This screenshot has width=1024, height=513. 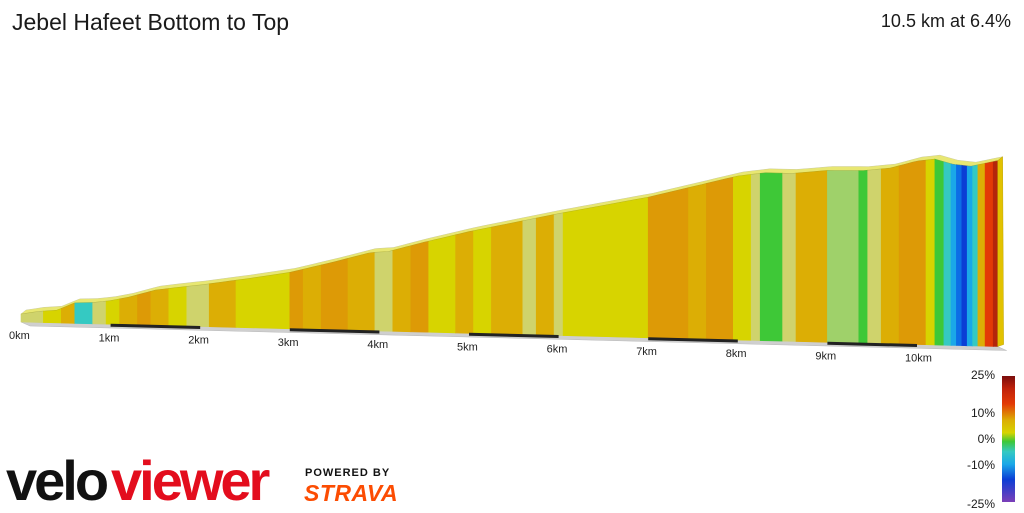 What do you see at coordinates (151, 22) in the screenshot?
I see `page-title: Jebel Hafeet Bottom to Top` at bounding box center [151, 22].